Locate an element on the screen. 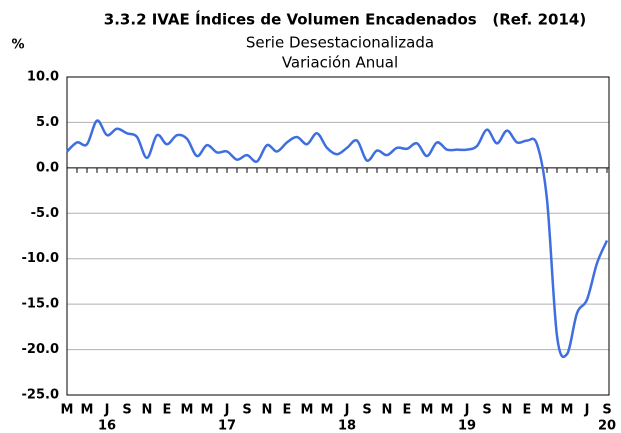 The width and height of the screenshot is (621, 433). y-axis-label: % is located at coordinates (17, 45).